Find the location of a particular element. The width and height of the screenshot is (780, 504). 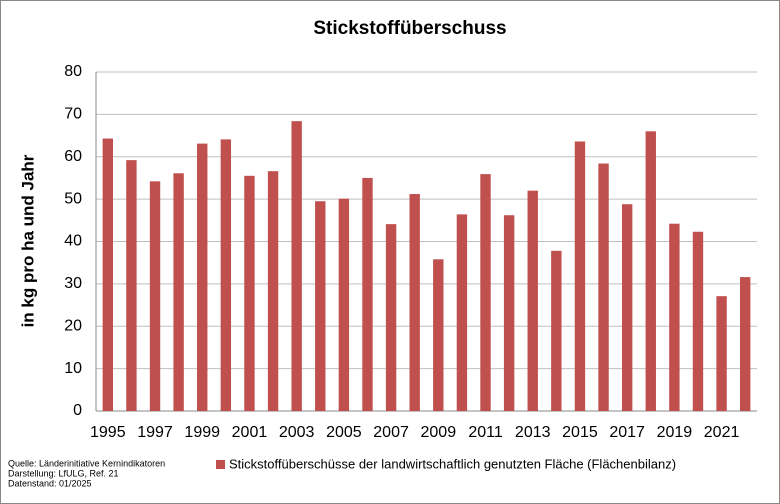

y-tick-label: 50 is located at coordinates (73, 198).